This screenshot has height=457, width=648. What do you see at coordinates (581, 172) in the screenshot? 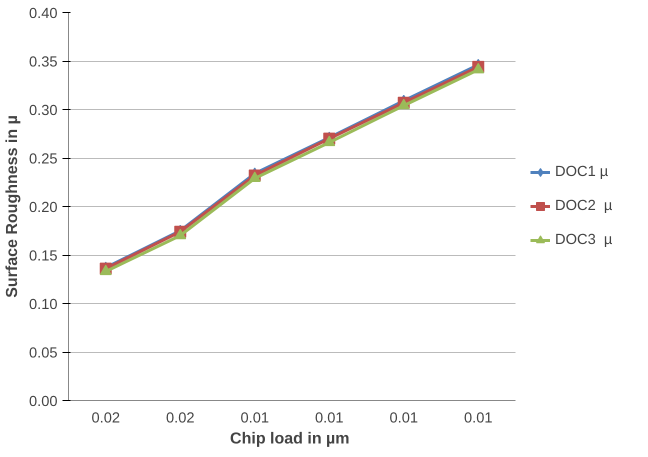
I see `legend-label: DOC1 µ` at bounding box center [581, 172].